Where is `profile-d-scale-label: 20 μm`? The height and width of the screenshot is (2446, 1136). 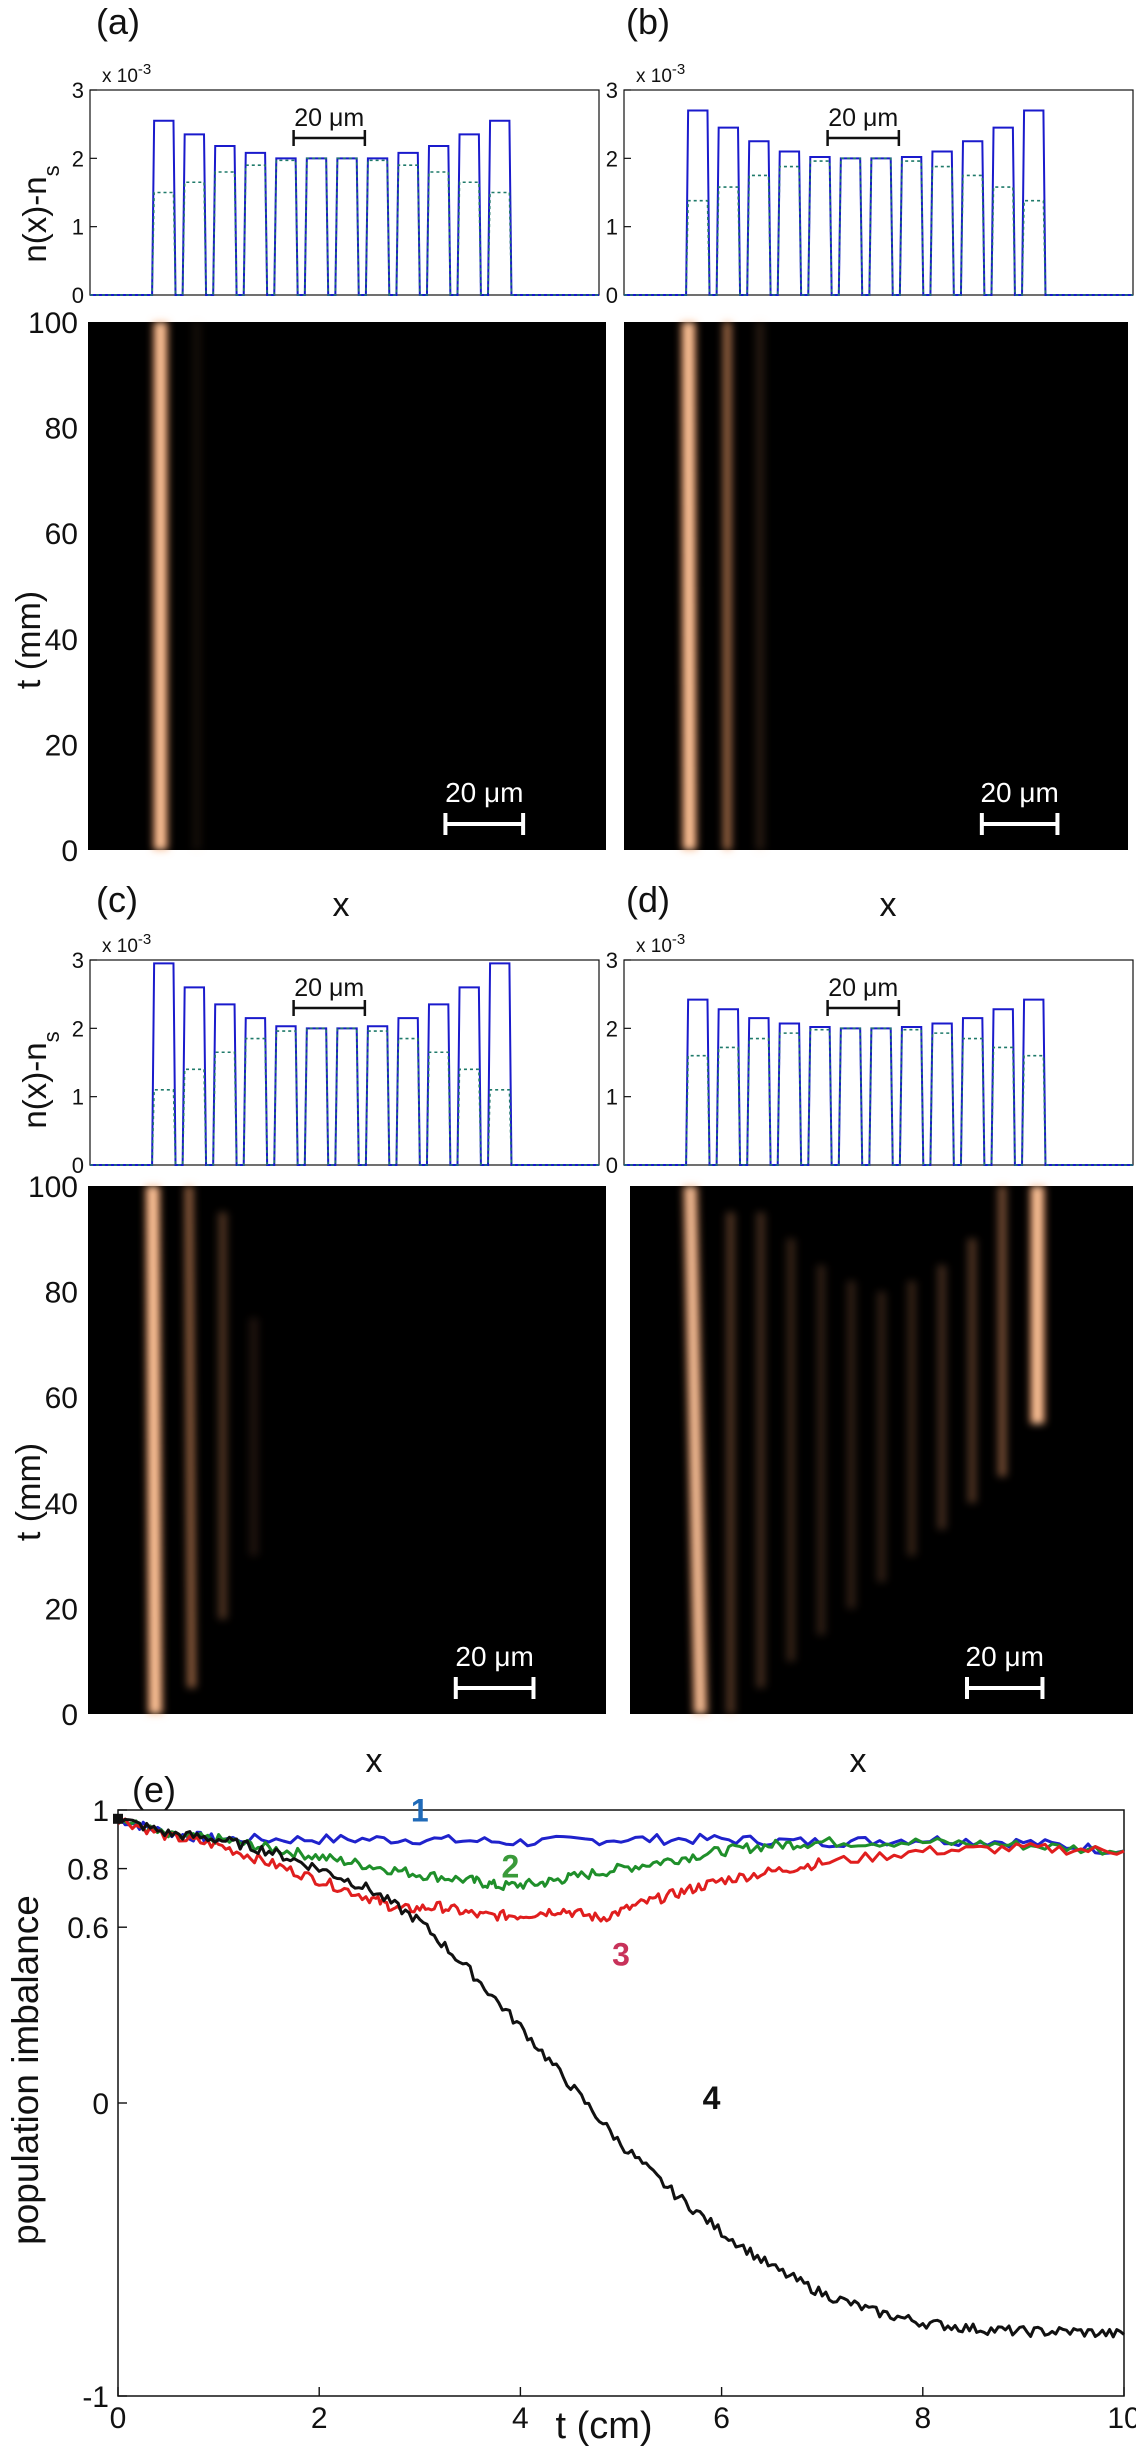
profile-d-scale-label: 20 μm is located at coordinates (863, 988).